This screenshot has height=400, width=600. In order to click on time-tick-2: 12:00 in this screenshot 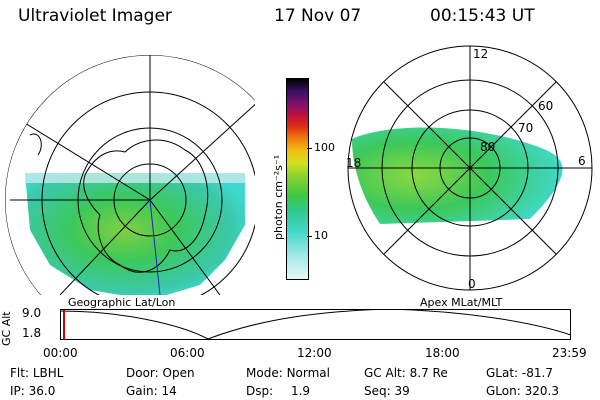, I will do `click(314, 353)`.